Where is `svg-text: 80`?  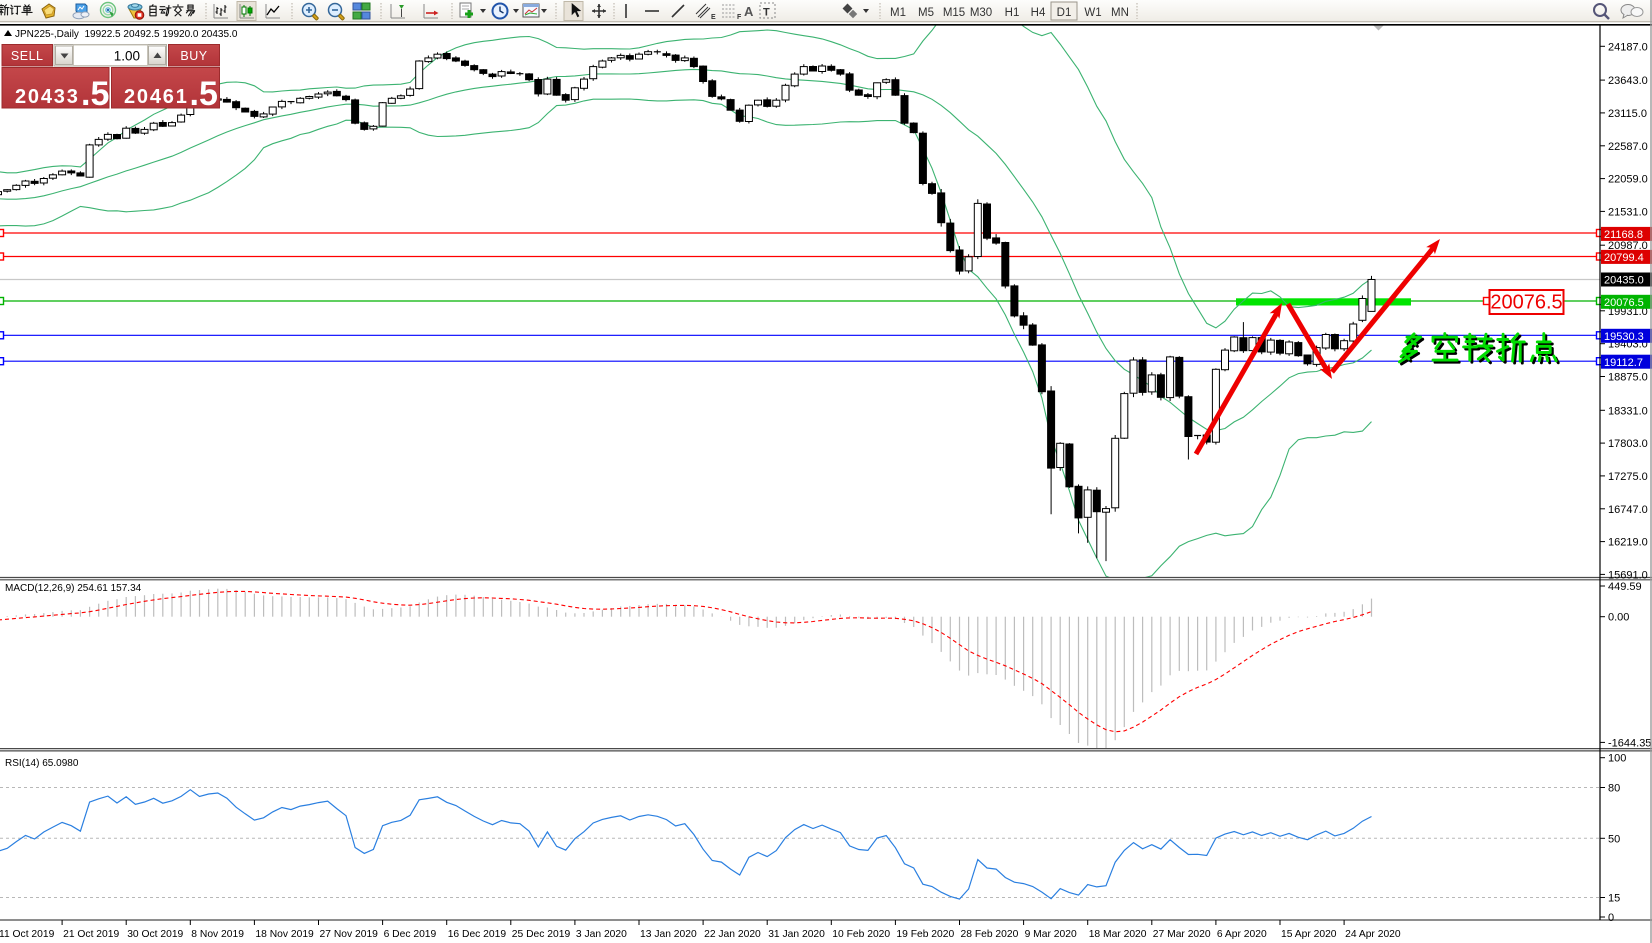
svg-text: 80 is located at coordinates (1614, 789).